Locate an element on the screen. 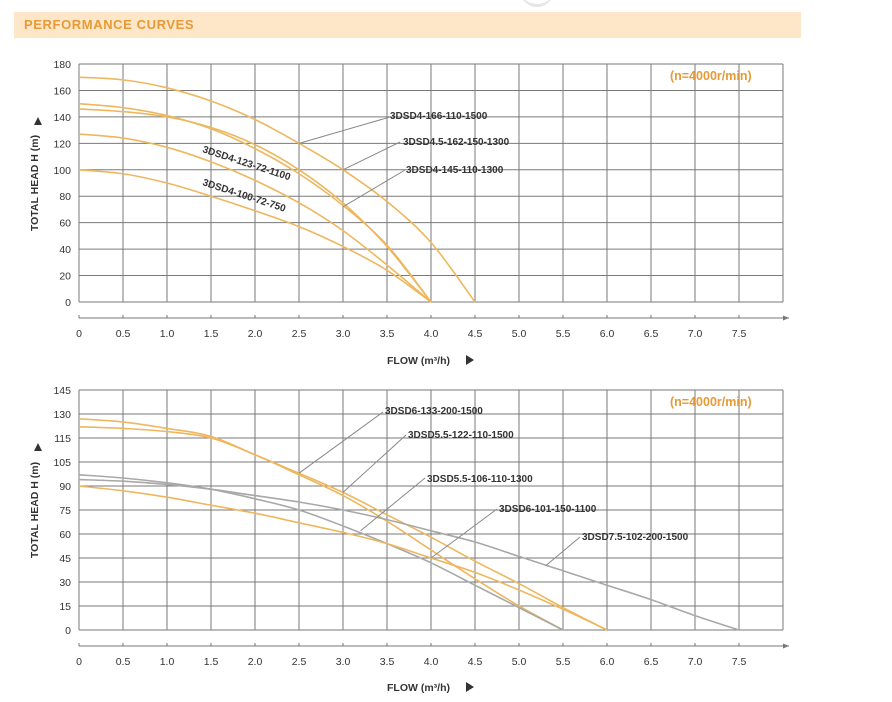  y-tick-label: 115 is located at coordinates (62, 439).